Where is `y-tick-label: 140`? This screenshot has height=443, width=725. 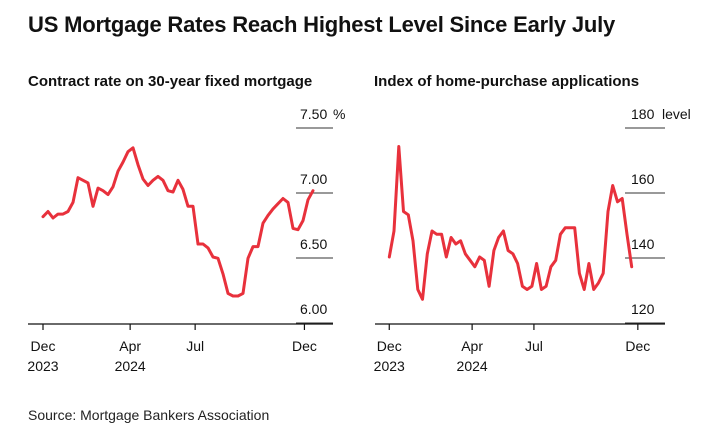
y-tick-label: 140 is located at coordinates (643, 244).